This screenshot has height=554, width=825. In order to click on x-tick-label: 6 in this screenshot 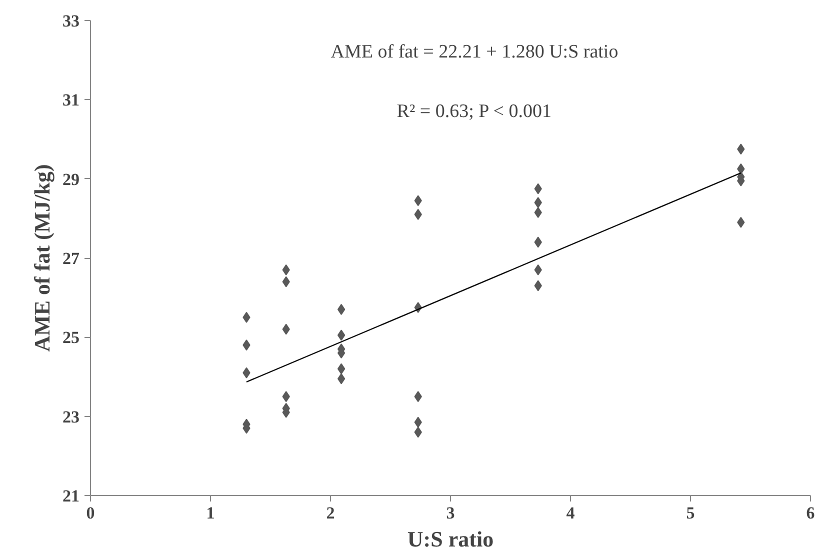, I will do `click(810, 513)`.